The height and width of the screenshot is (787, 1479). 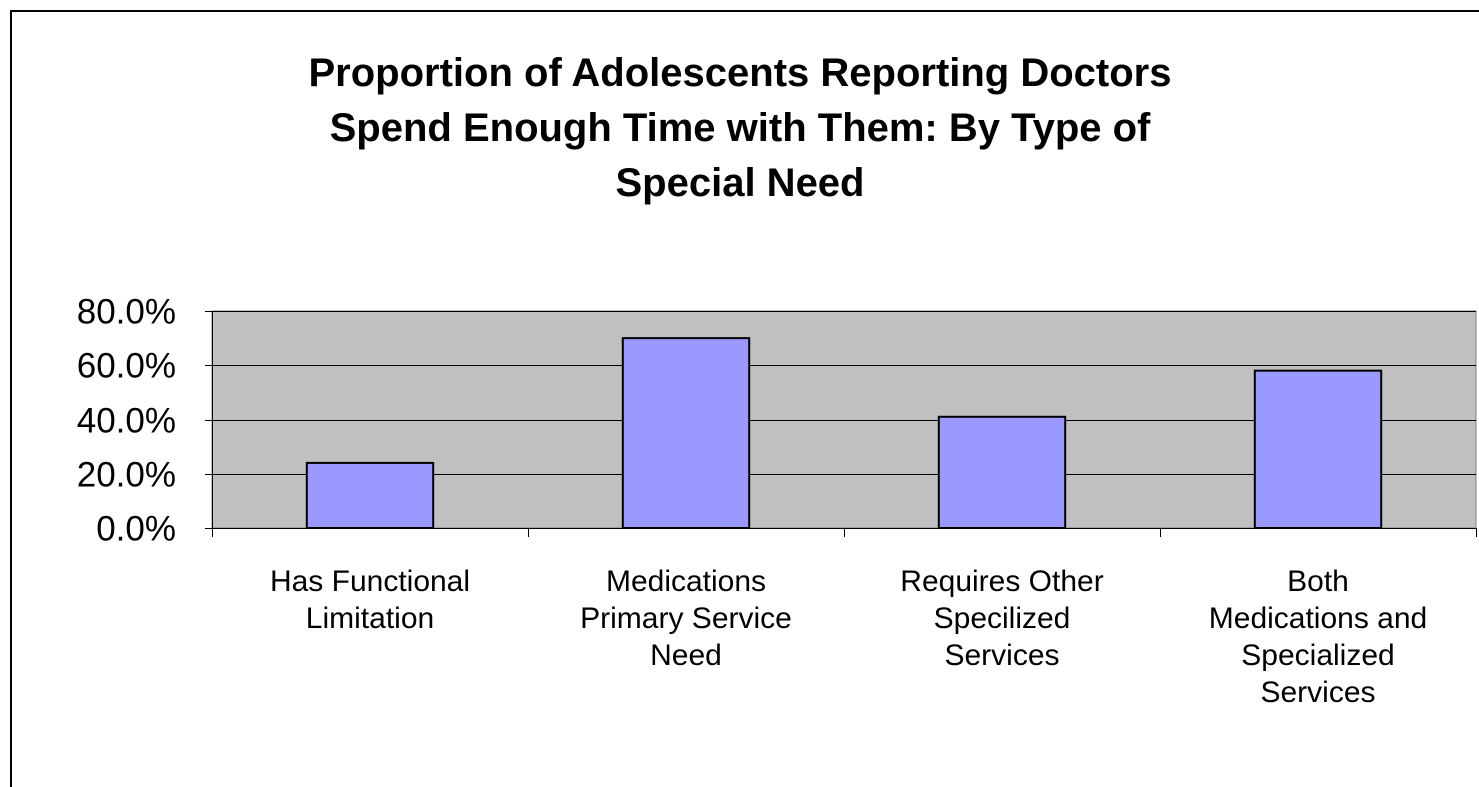 I want to click on y-tick-label: 80.0%, so click(x=126, y=312).